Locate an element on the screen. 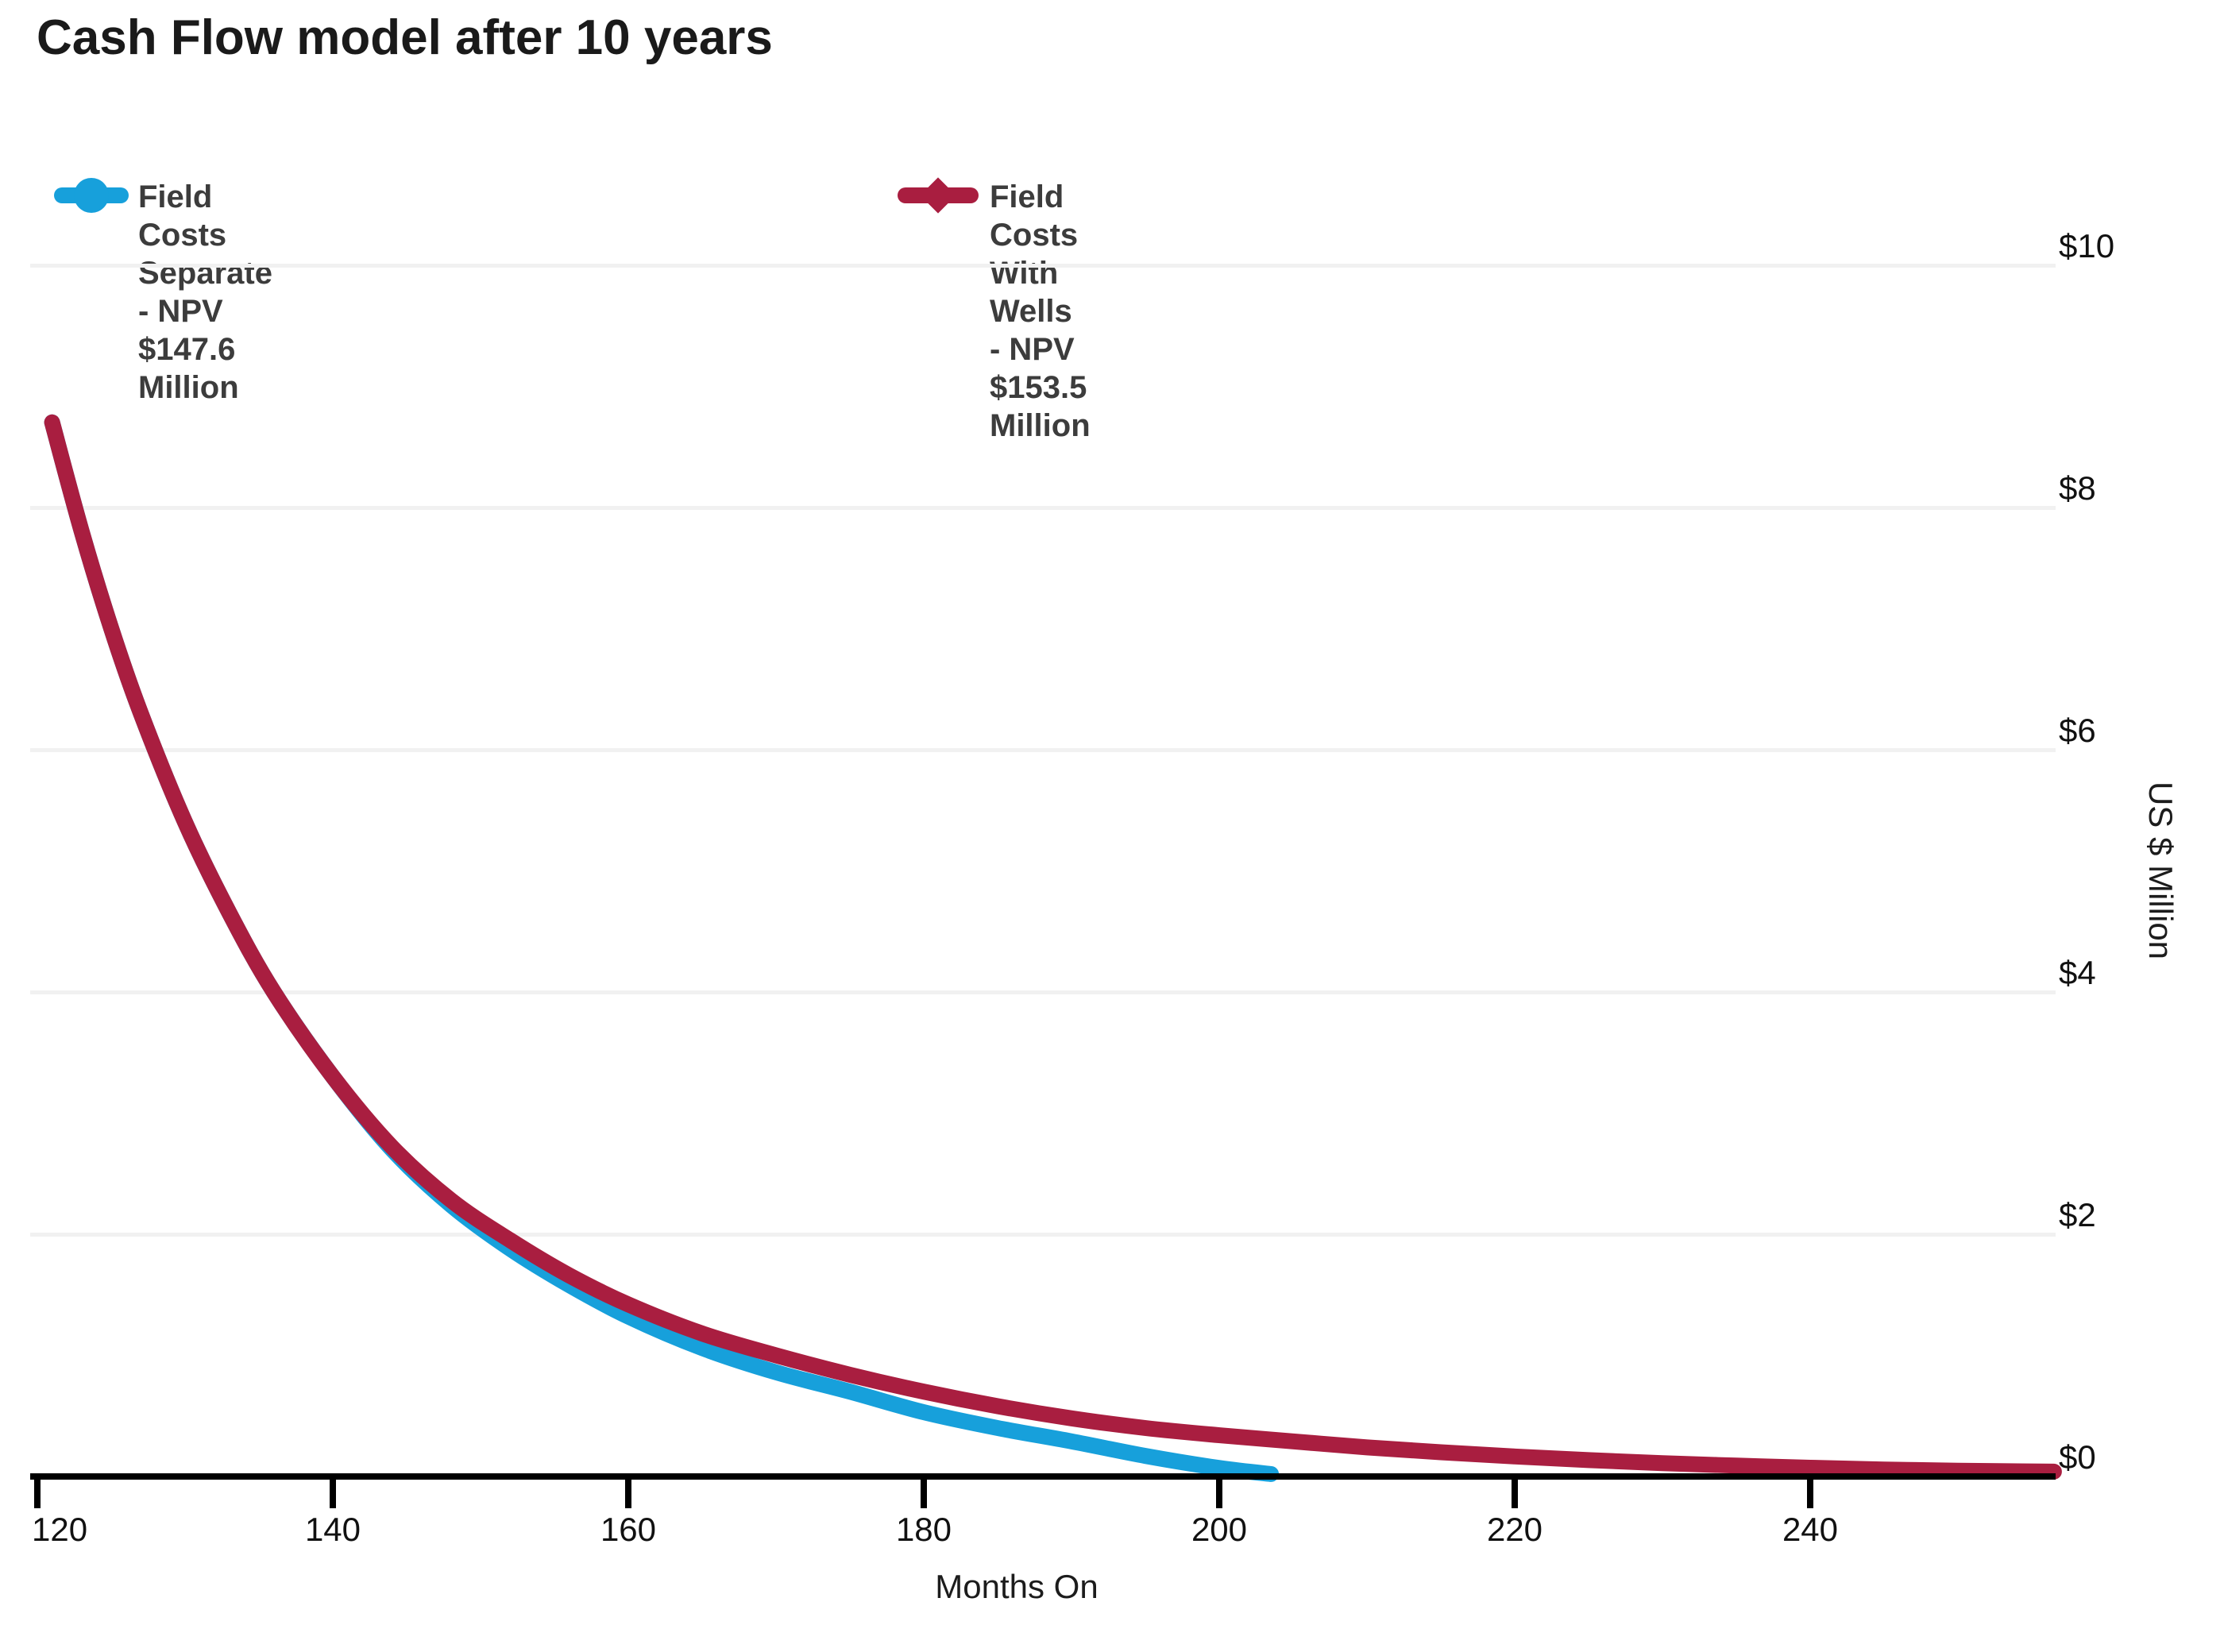  y-tick-label-6: $6 is located at coordinates (2077, 730).